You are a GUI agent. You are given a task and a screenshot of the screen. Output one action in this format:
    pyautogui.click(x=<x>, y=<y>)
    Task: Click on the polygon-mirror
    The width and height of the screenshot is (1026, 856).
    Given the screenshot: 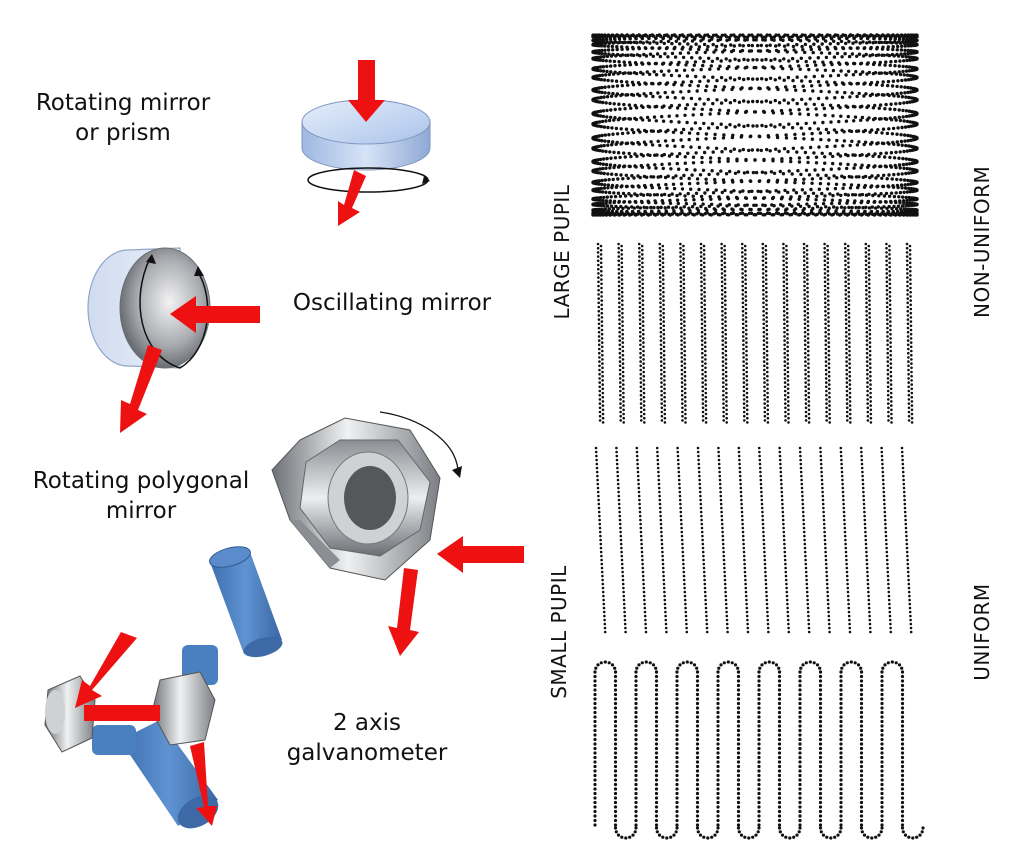 What is the action you would take?
    pyautogui.click(x=356, y=499)
    